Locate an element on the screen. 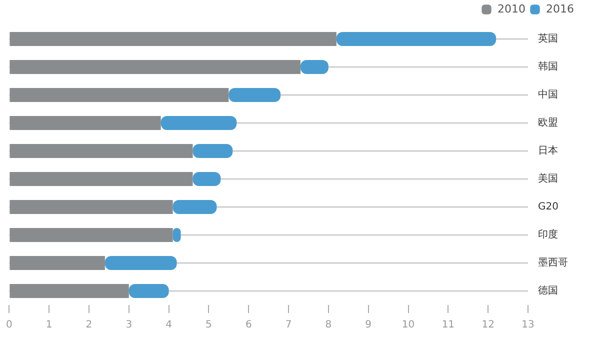  x-tick-label: 9 is located at coordinates (368, 325).